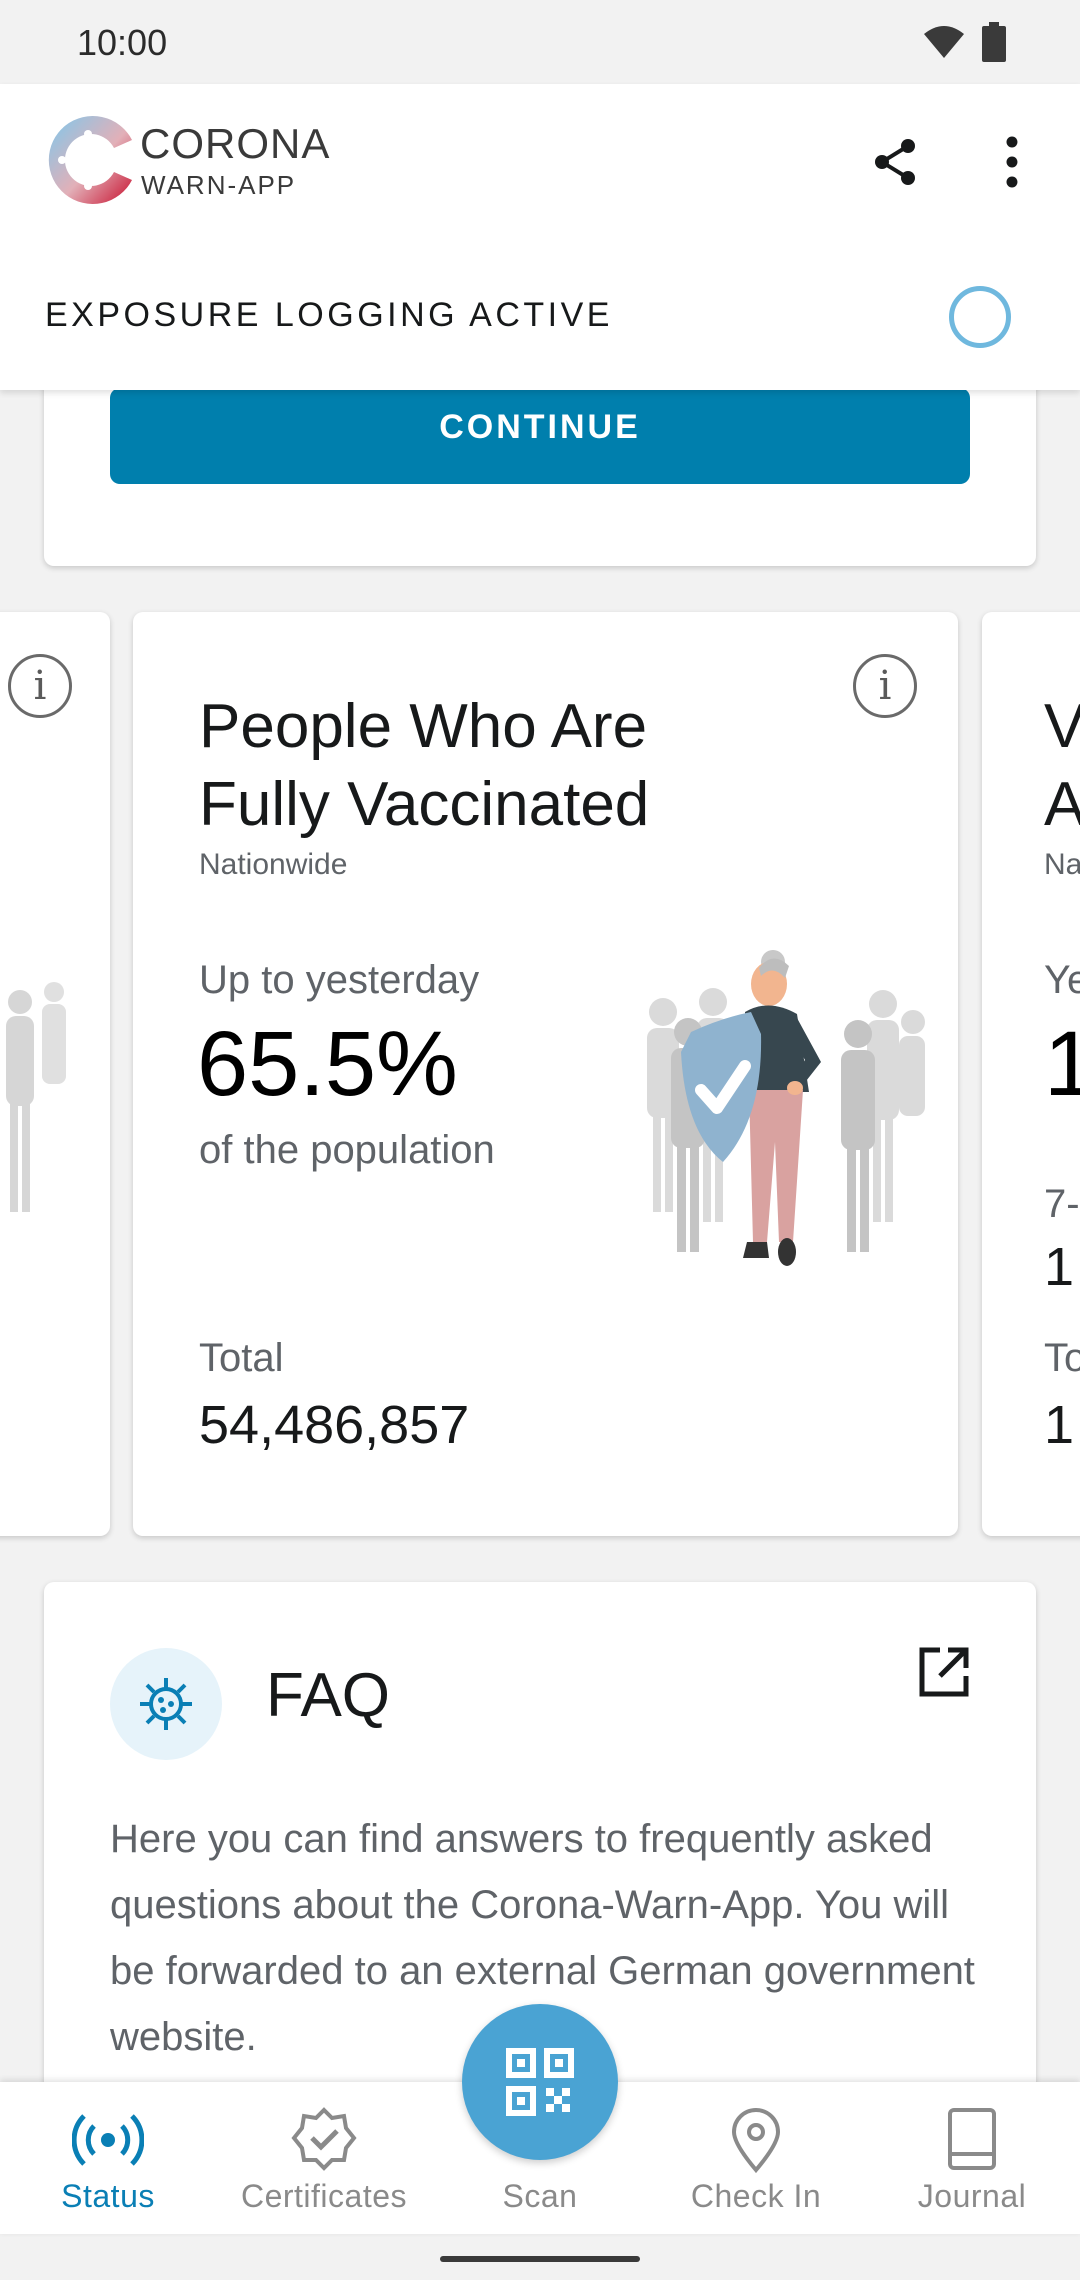  Describe the element at coordinates (944, 42) in the screenshot. I see `wifi-icon` at that location.